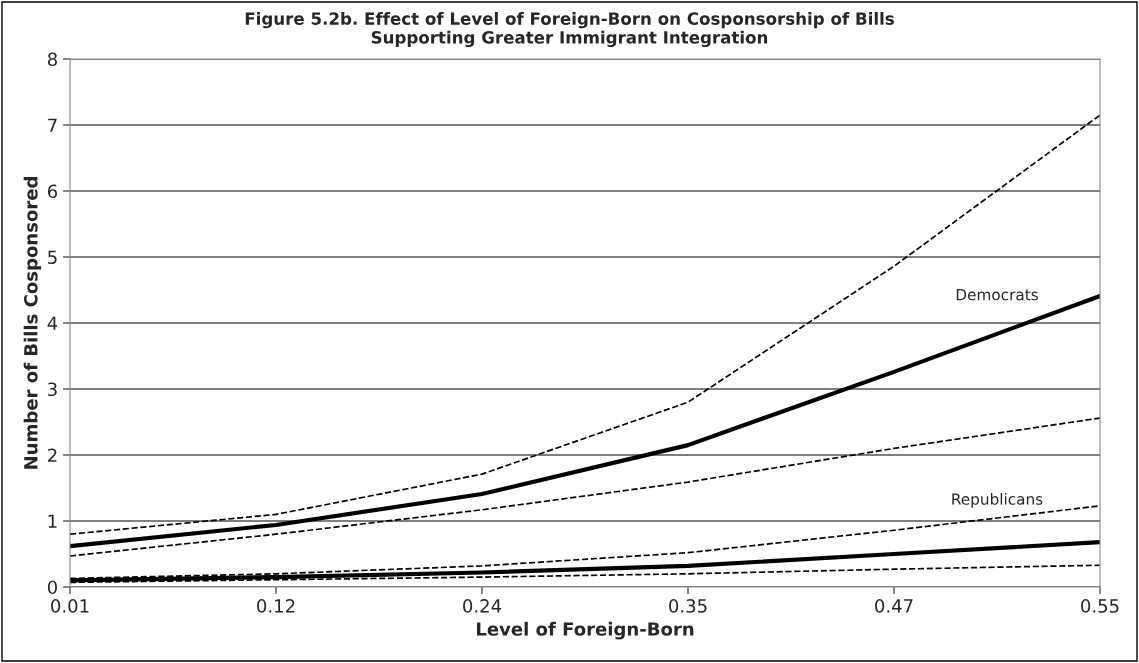 This screenshot has height=663, width=1139. I want to click on x-tick-label: 0.35, so click(688, 606).